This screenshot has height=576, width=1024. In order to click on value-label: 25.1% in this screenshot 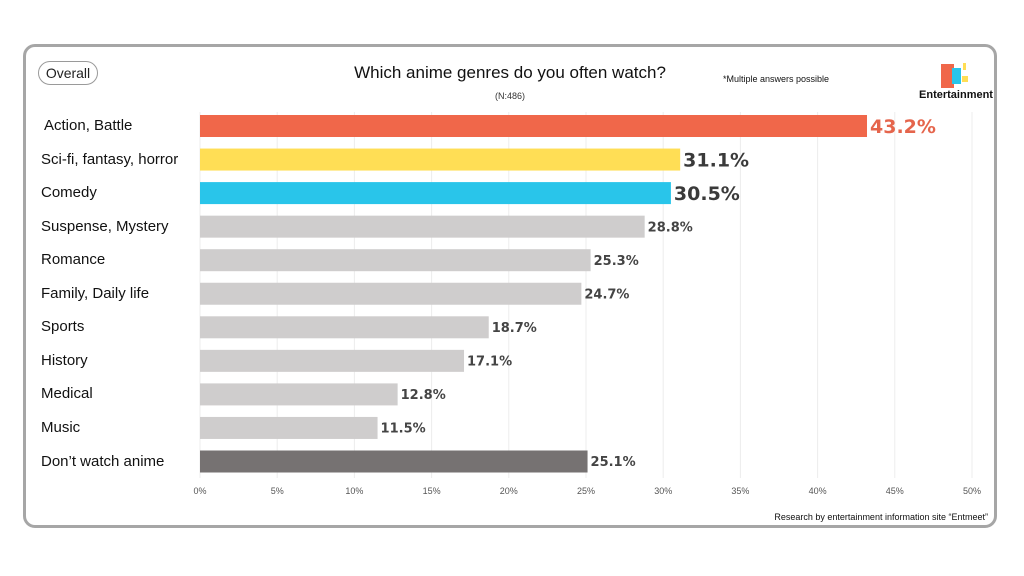, I will do `click(613, 462)`.